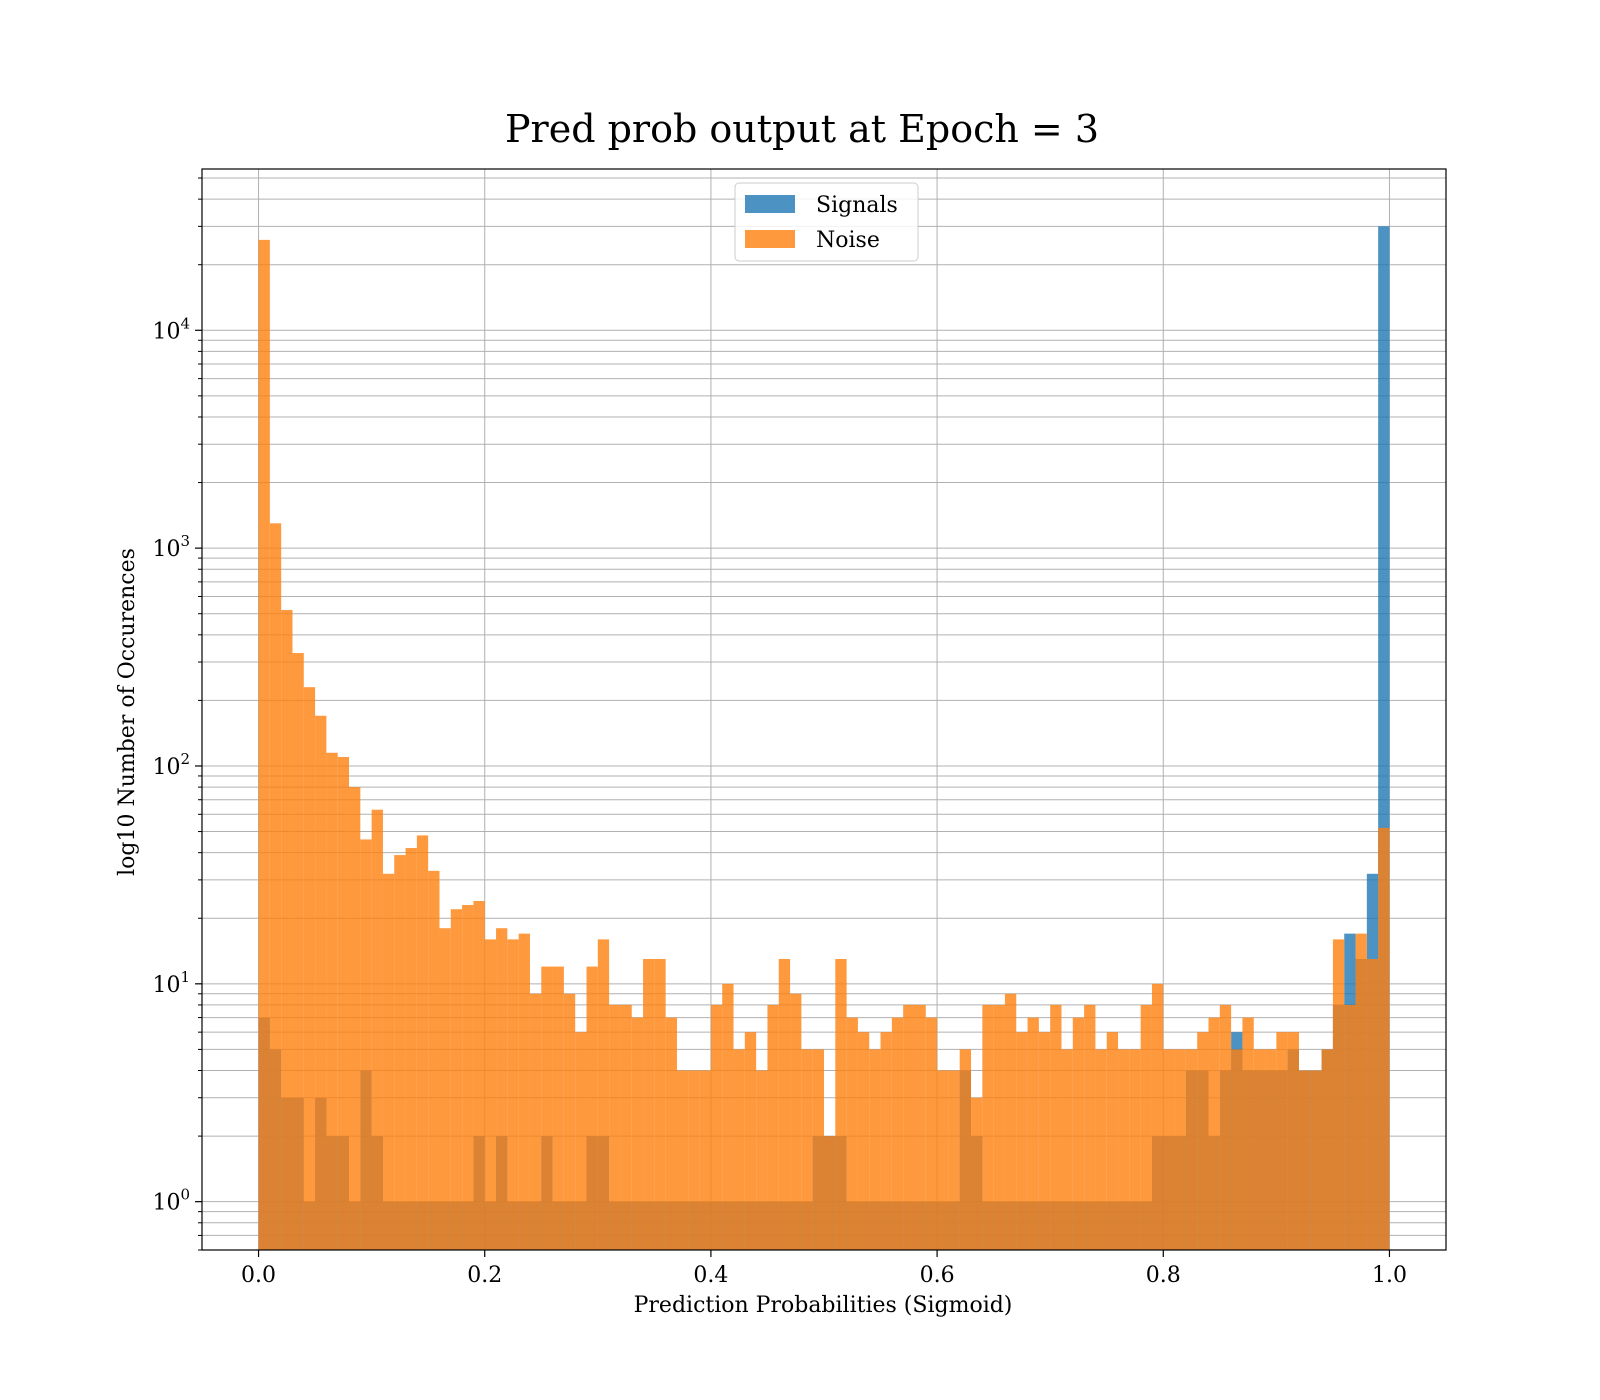 The height and width of the screenshot is (1400, 1600). Describe the element at coordinates (710, 1275) in the screenshot. I see `x-tick-label: 0.4` at that location.